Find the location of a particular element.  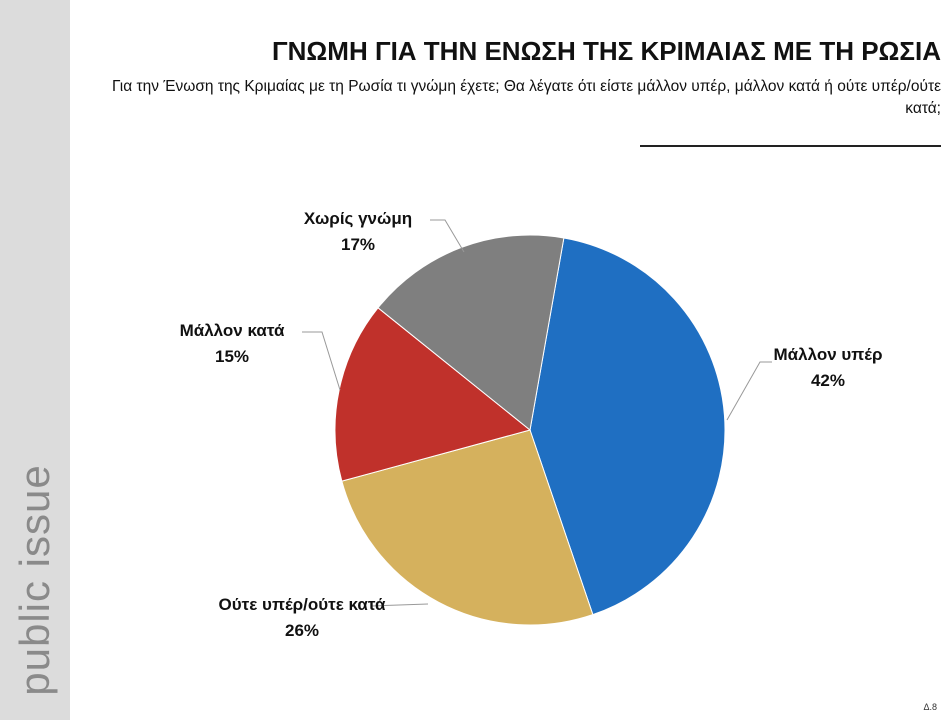

slice-label: Μάλλον κατά 15% is located at coordinates (232, 344).